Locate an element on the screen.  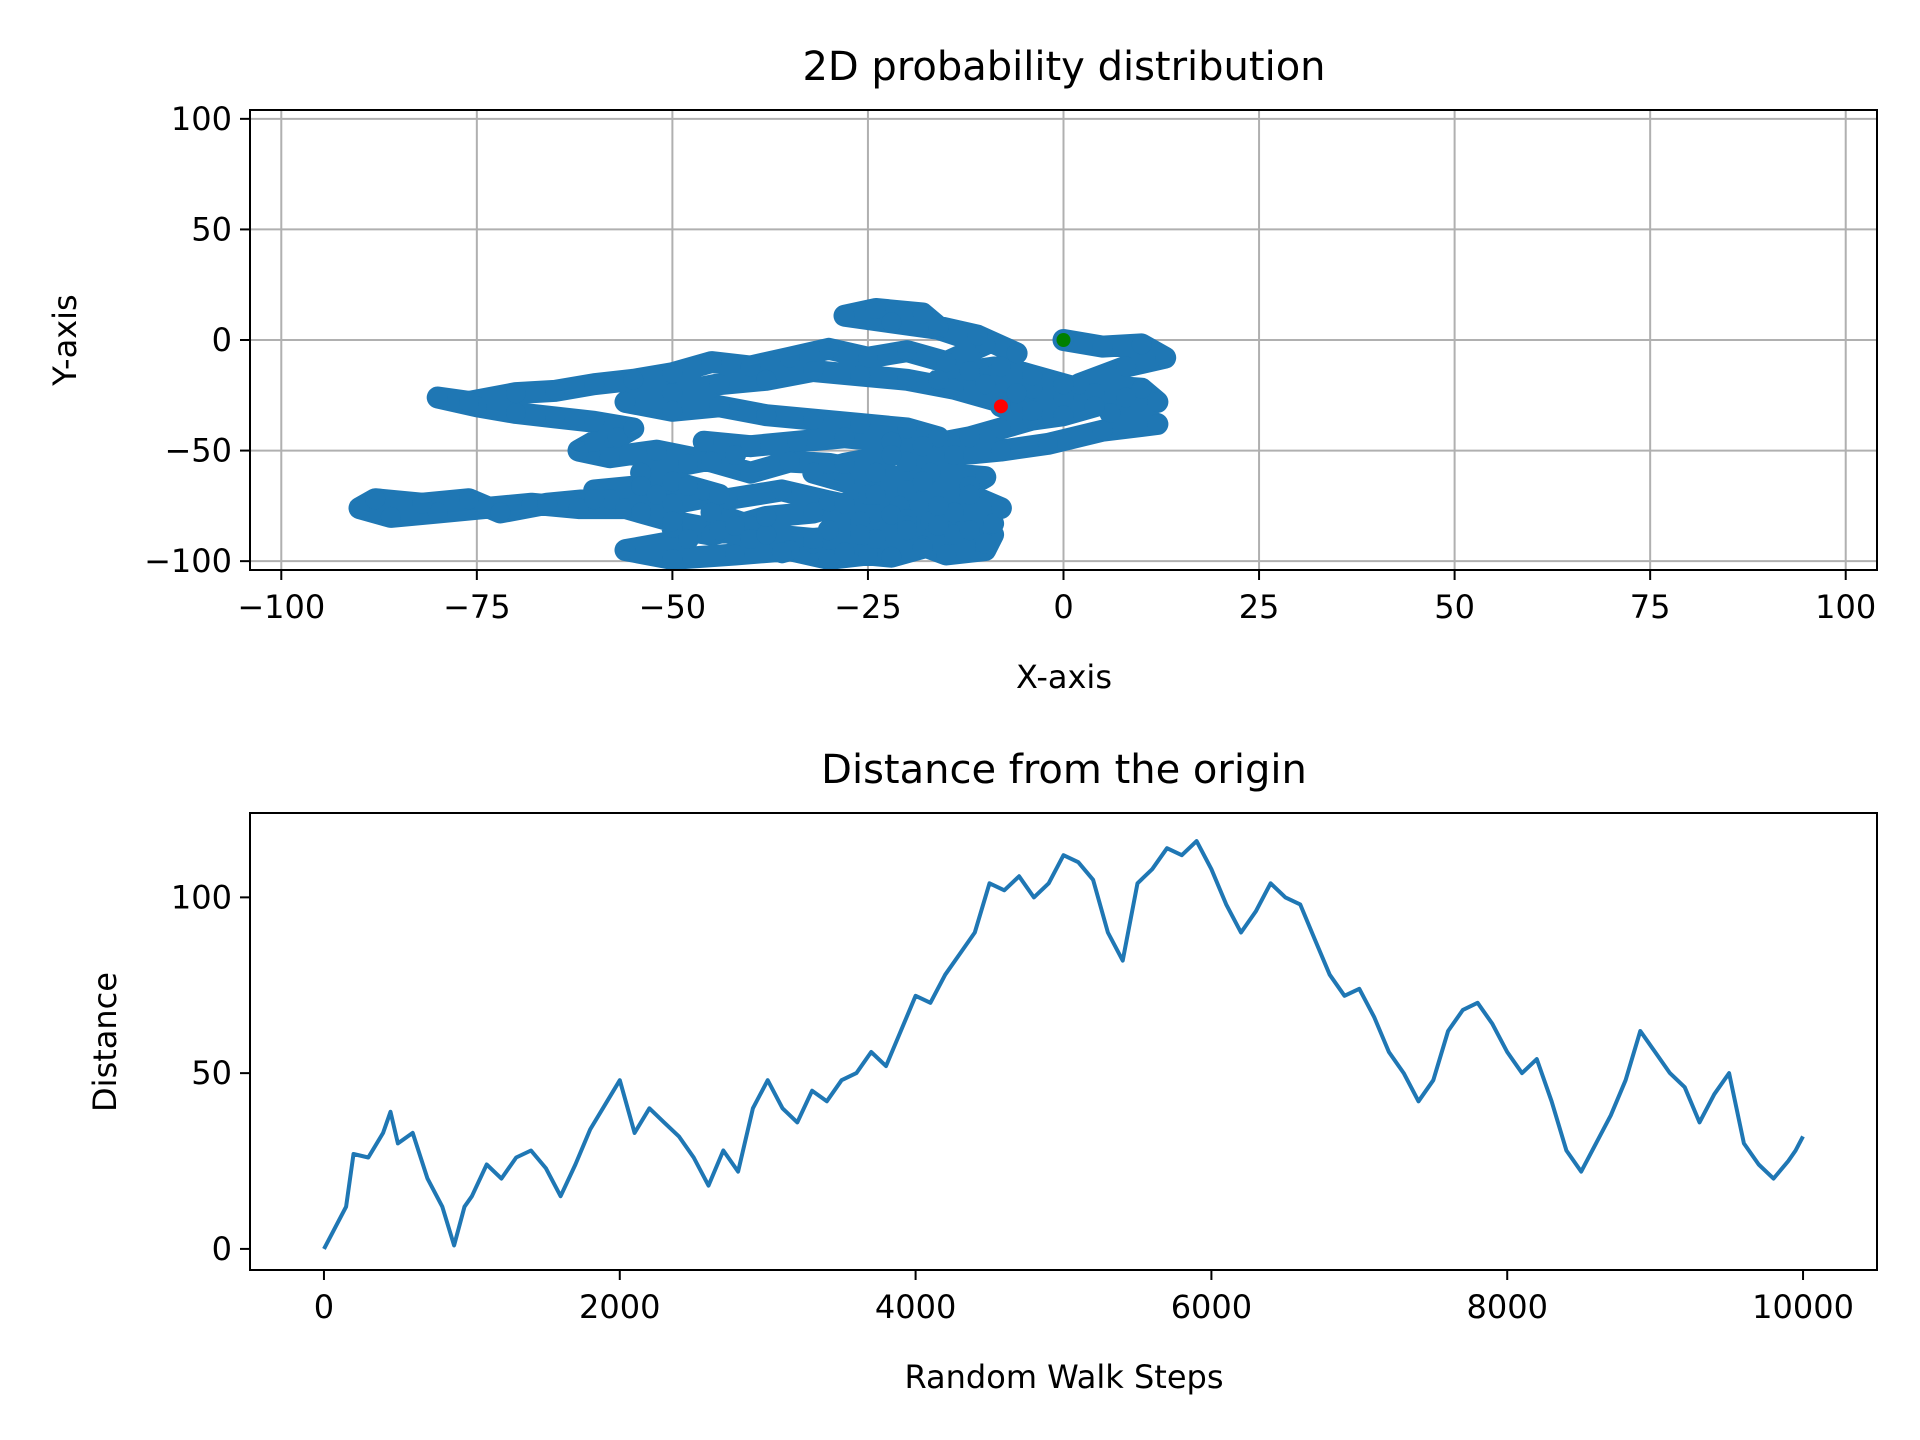
chart2-y-tick-label: 100 is located at coordinates (201, 897).